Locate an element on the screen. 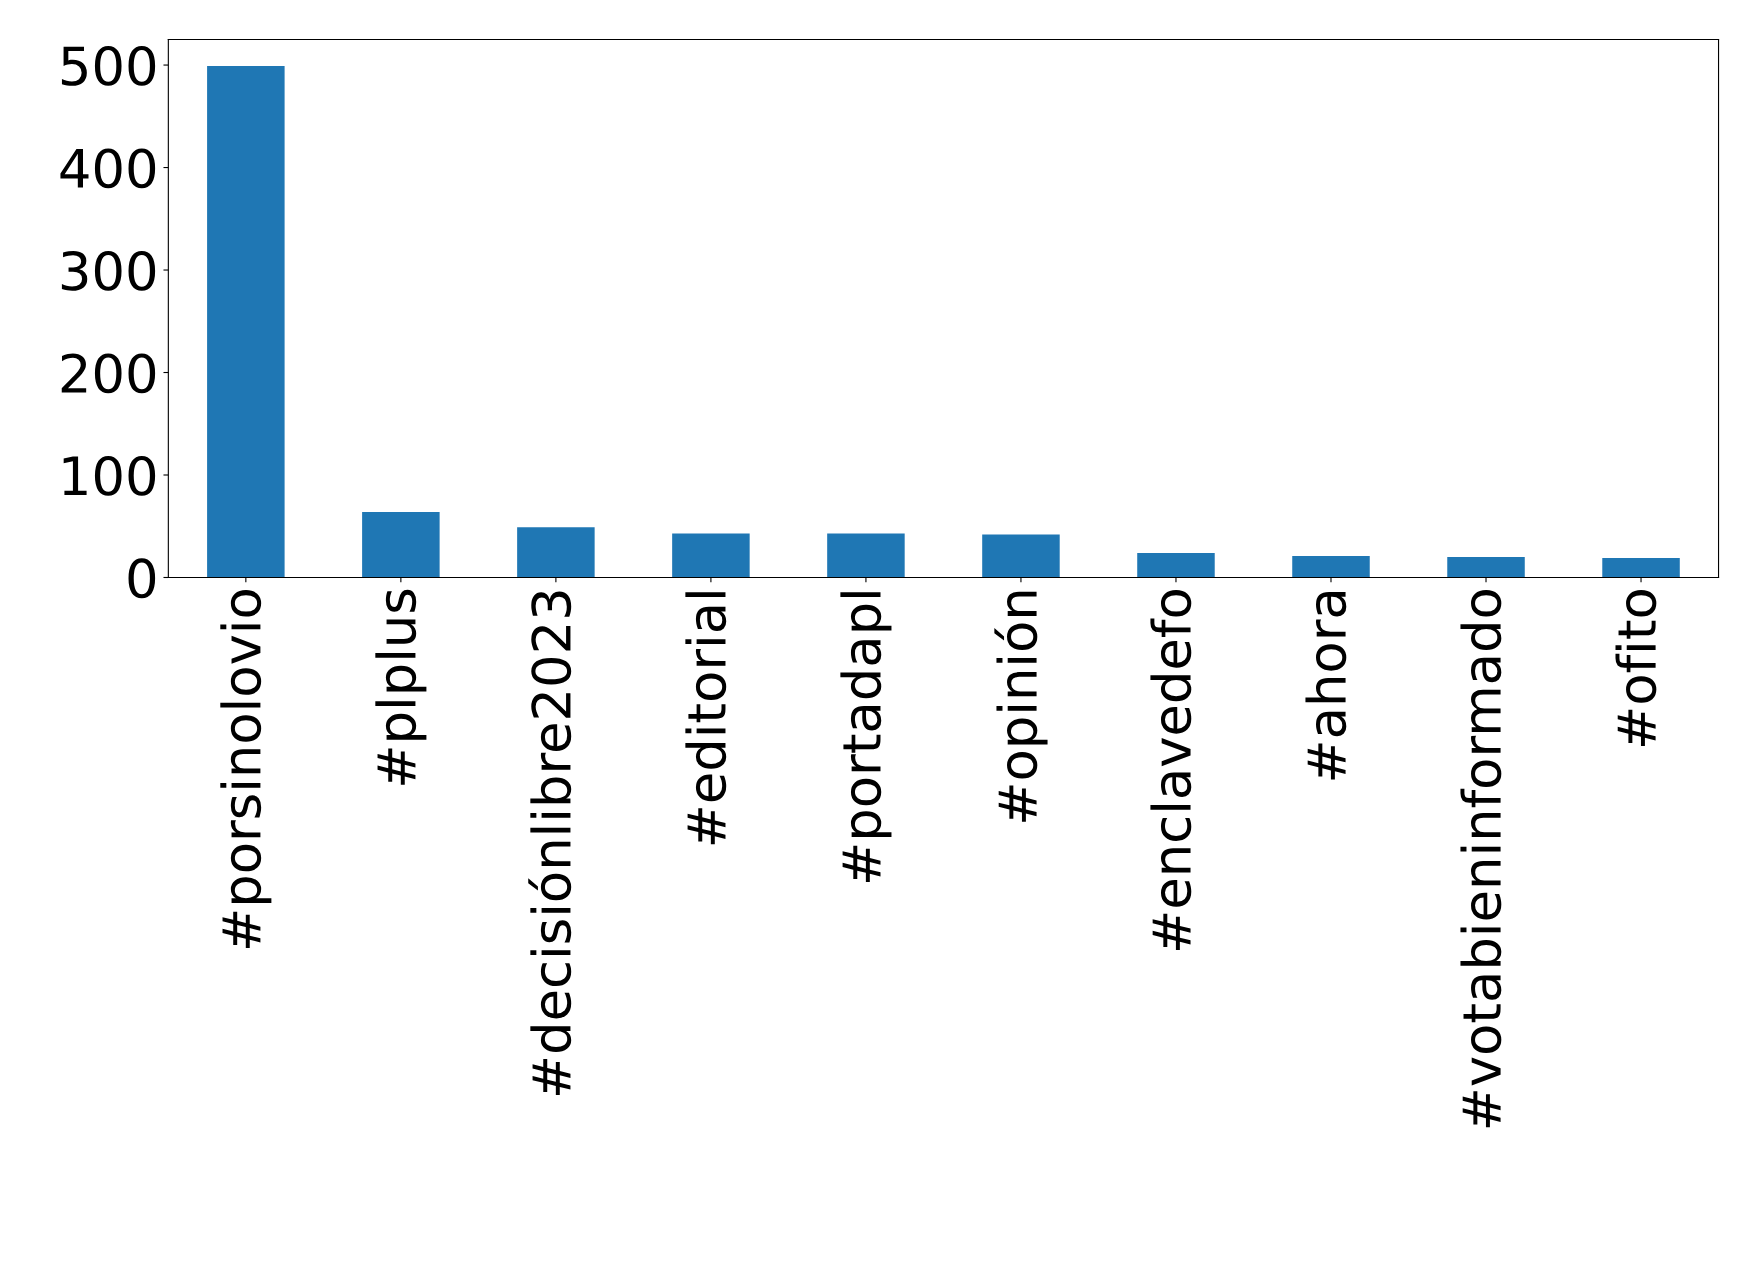 The height and width of the screenshot is (1272, 1759). y-tick-label: 0 is located at coordinates (142, 578).